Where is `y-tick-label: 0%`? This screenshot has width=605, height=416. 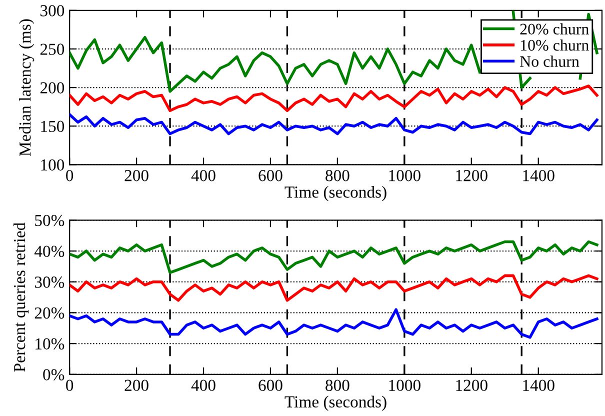
y-tick-label: 0% is located at coordinates (53, 374).